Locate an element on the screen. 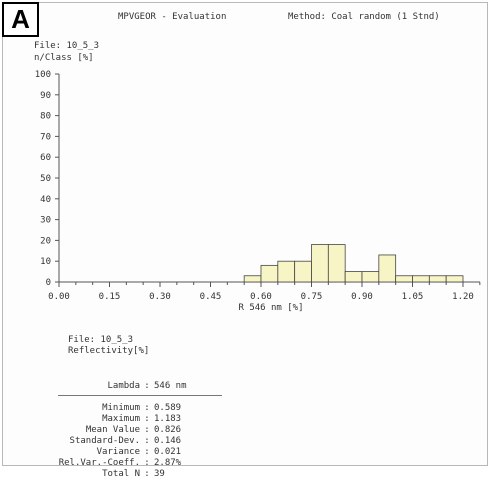 The width and height of the screenshot is (491, 480). stats-key: Mean Value is located at coordinates (112, 430).